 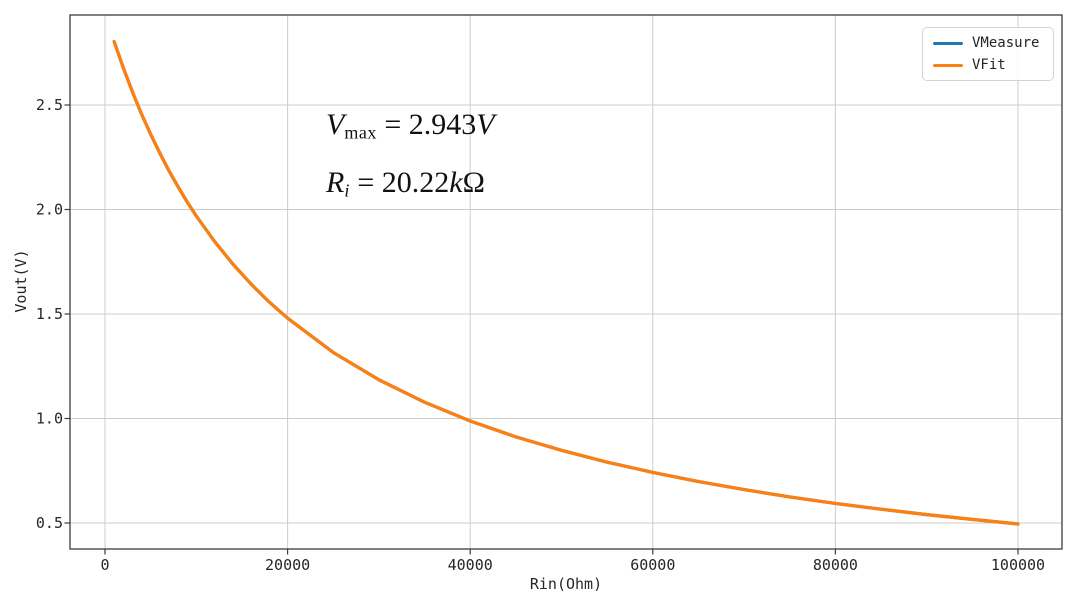 I want to click on x-tick-label: 60000, so click(x=652, y=565).